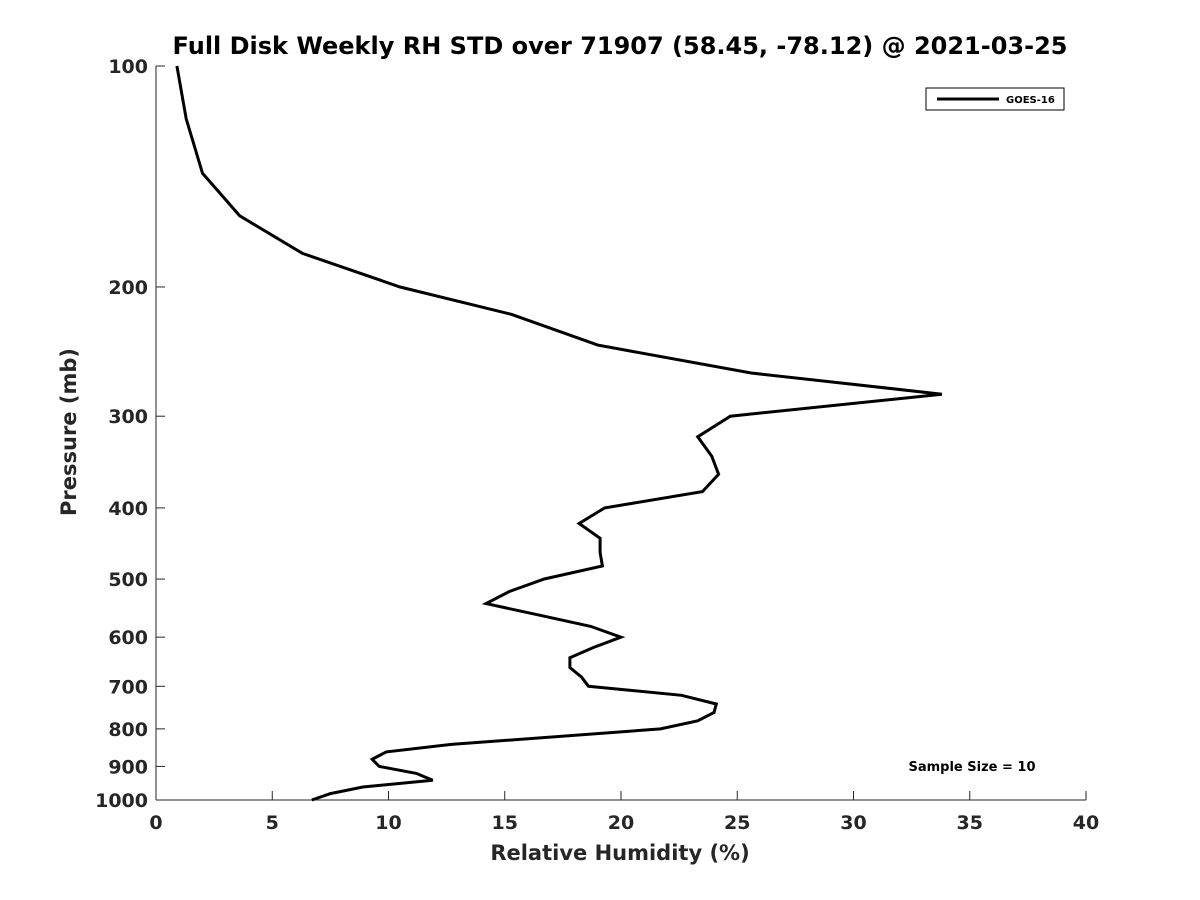 This screenshot has height=900, width=1200. I want to click on y-axis-ticks: 100 200 300 400 500 600 700 800 900 1000, so click(130, 434).